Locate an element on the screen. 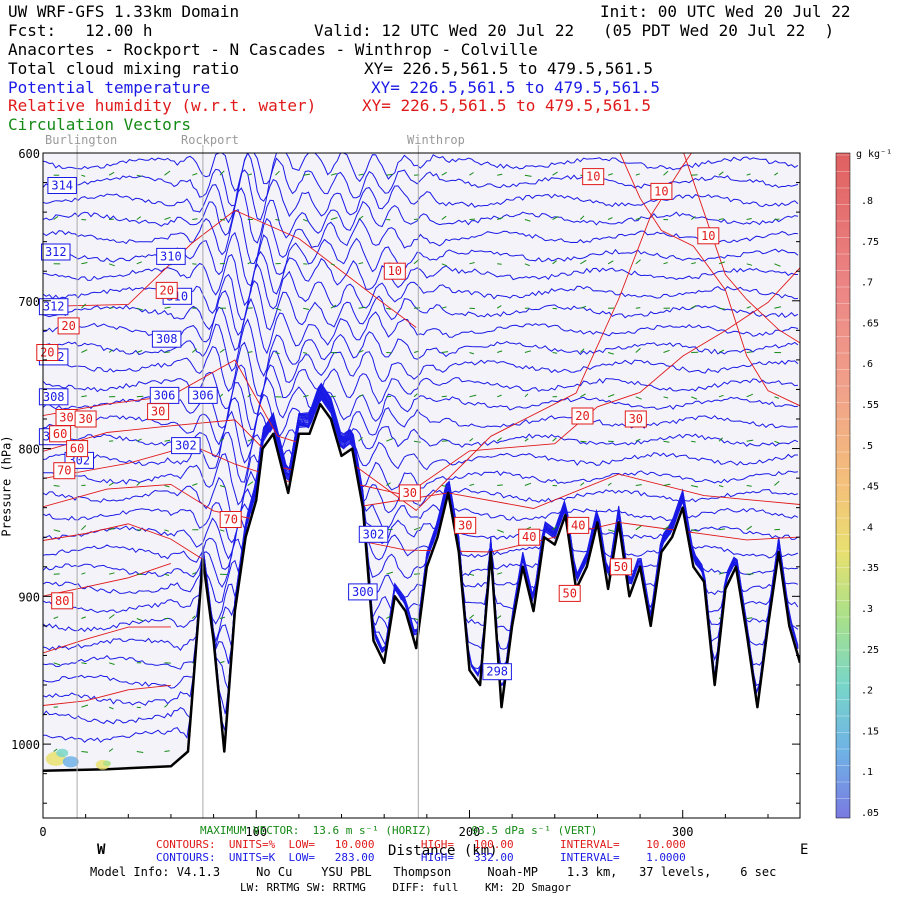 The width and height of the screenshot is (900, 900). field-vectors-name: Circulation Vectors is located at coordinates (100, 124).